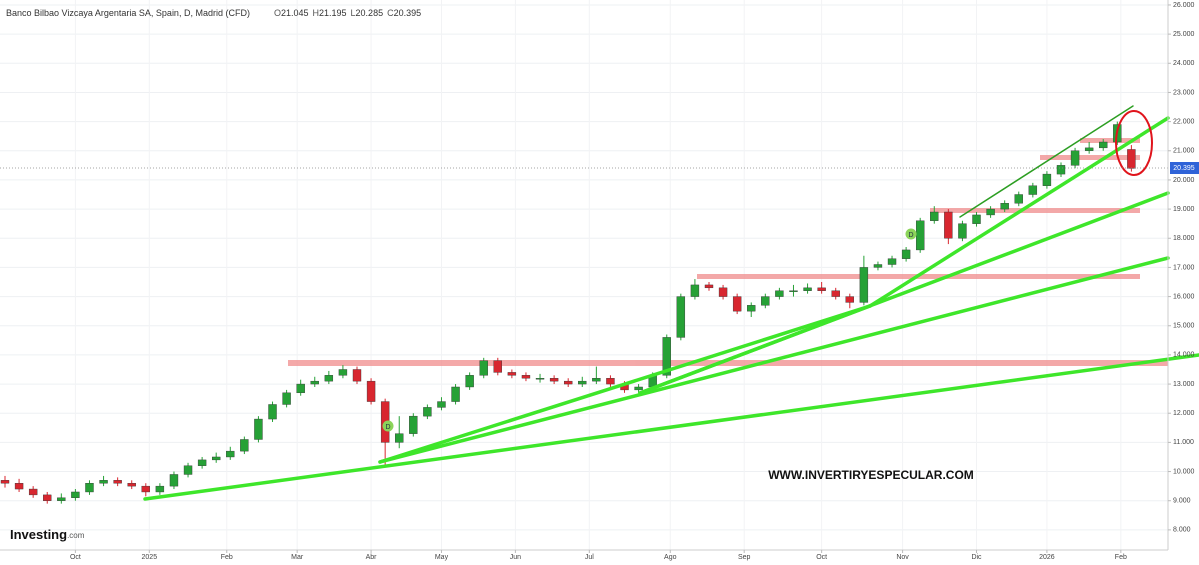 The width and height of the screenshot is (1199, 565). What do you see at coordinates (1184, 267) in the screenshot?
I see `y-tick-label: 17.000` at bounding box center [1184, 267].